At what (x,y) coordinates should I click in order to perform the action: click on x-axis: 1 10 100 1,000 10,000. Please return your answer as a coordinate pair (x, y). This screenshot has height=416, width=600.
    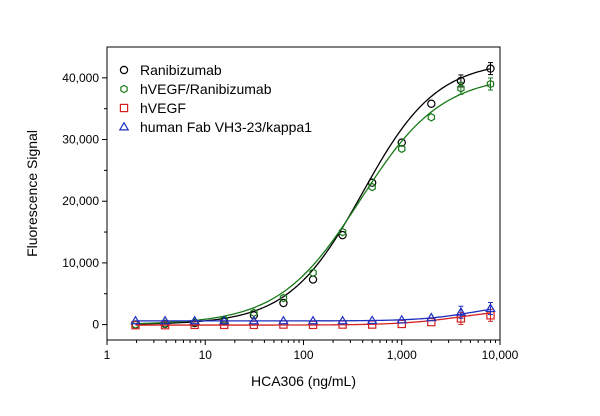
    Looking at the image, I should click on (311, 351).